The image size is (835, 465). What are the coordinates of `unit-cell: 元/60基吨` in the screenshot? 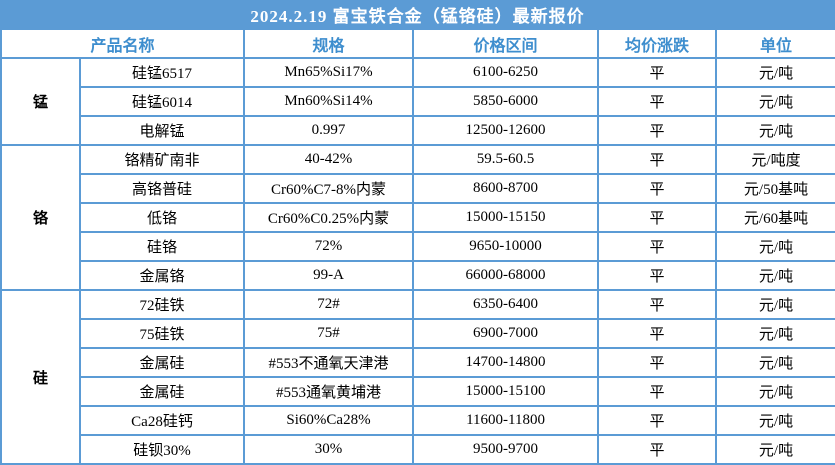 It's located at (775, 217).